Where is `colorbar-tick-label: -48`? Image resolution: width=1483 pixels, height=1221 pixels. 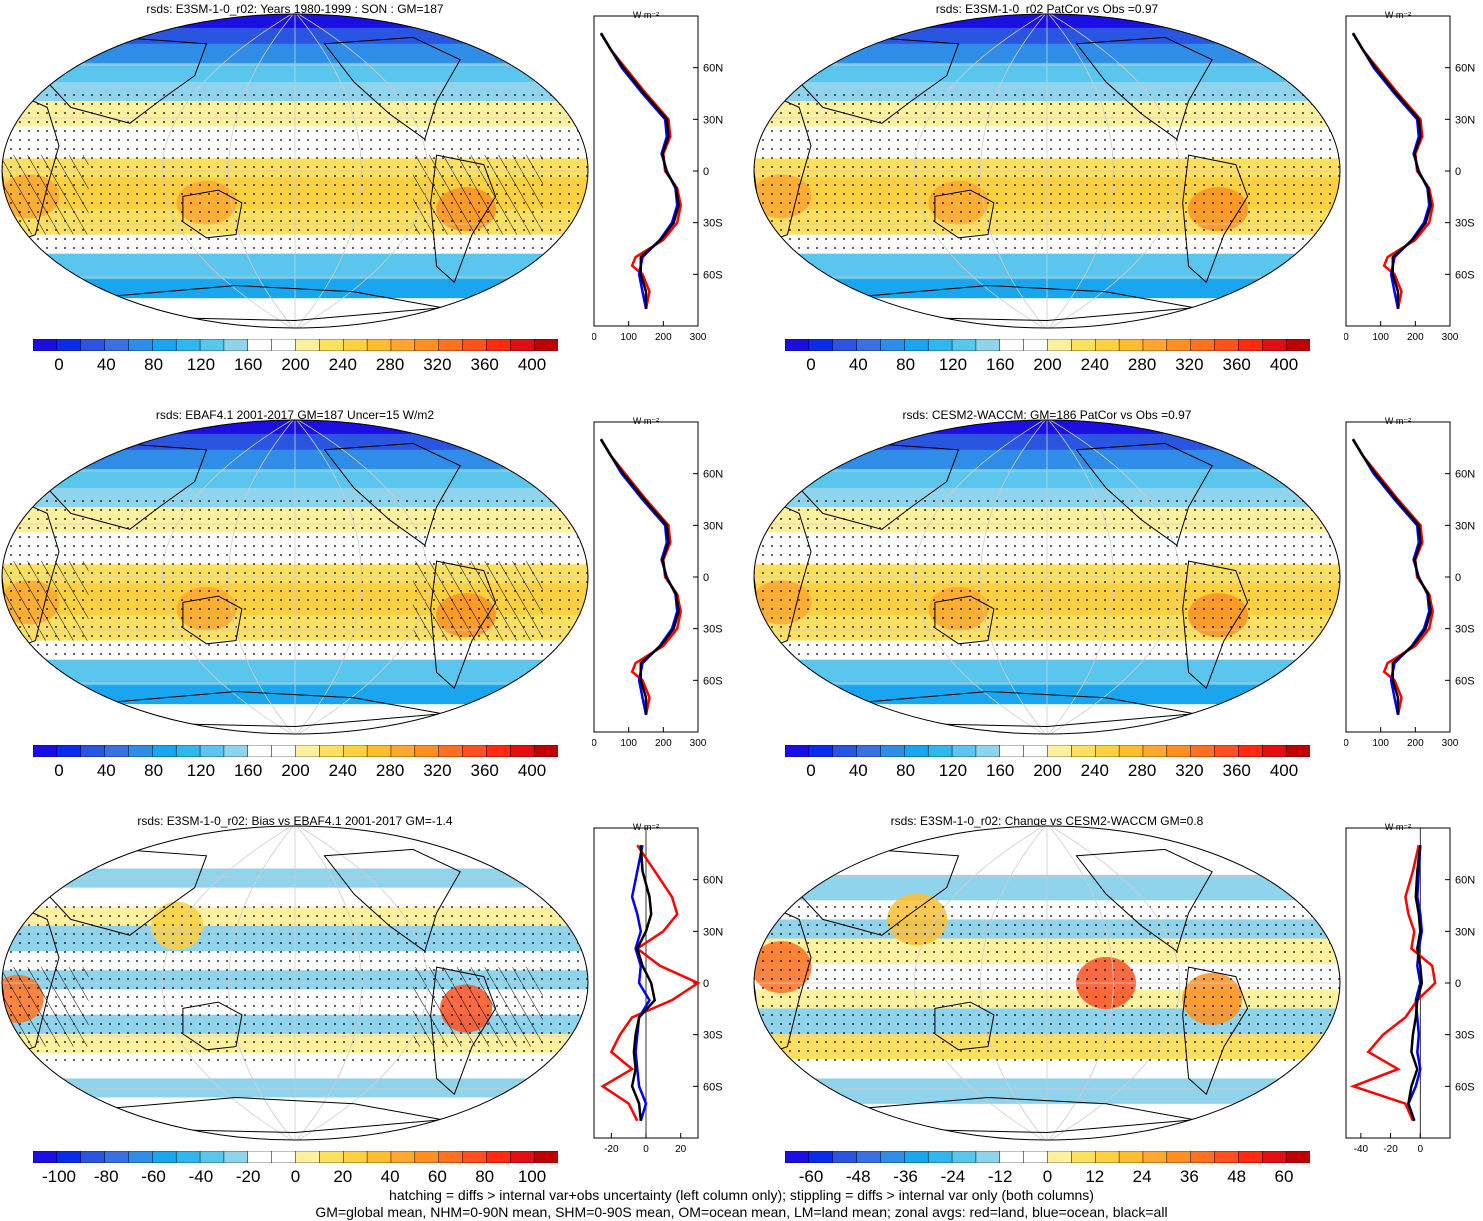 colorbar-tick-label: -48 is located at coordinates (858, 1176).